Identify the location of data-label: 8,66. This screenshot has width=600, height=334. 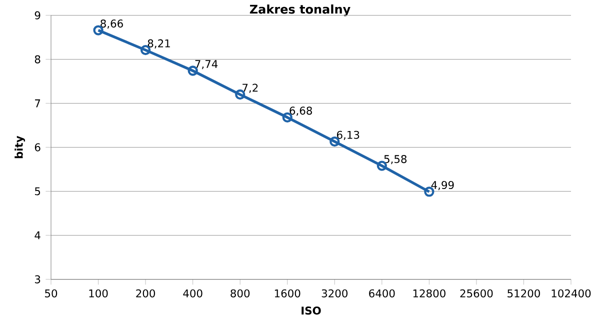
(111, 24).